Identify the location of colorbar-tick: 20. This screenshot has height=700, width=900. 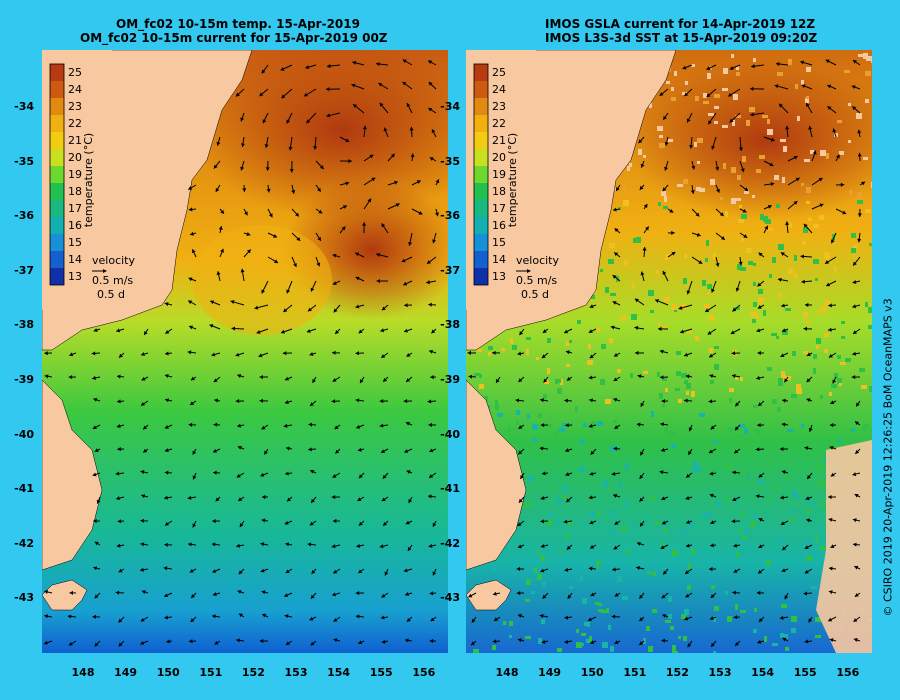
(499, 157).